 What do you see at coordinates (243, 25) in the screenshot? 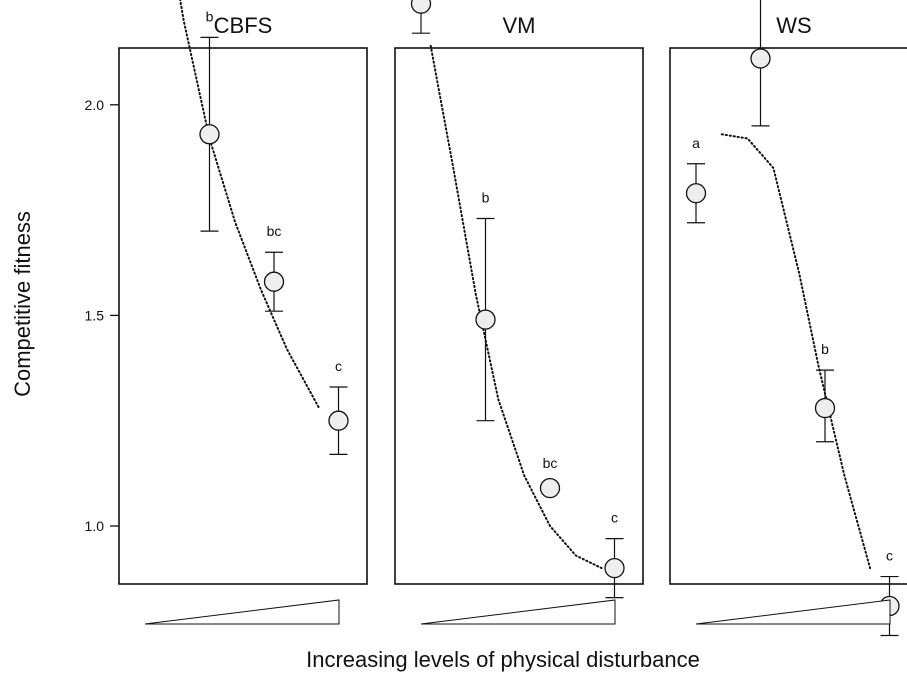
I see `panel-title: CBFS` at bounding box center [243, 25].